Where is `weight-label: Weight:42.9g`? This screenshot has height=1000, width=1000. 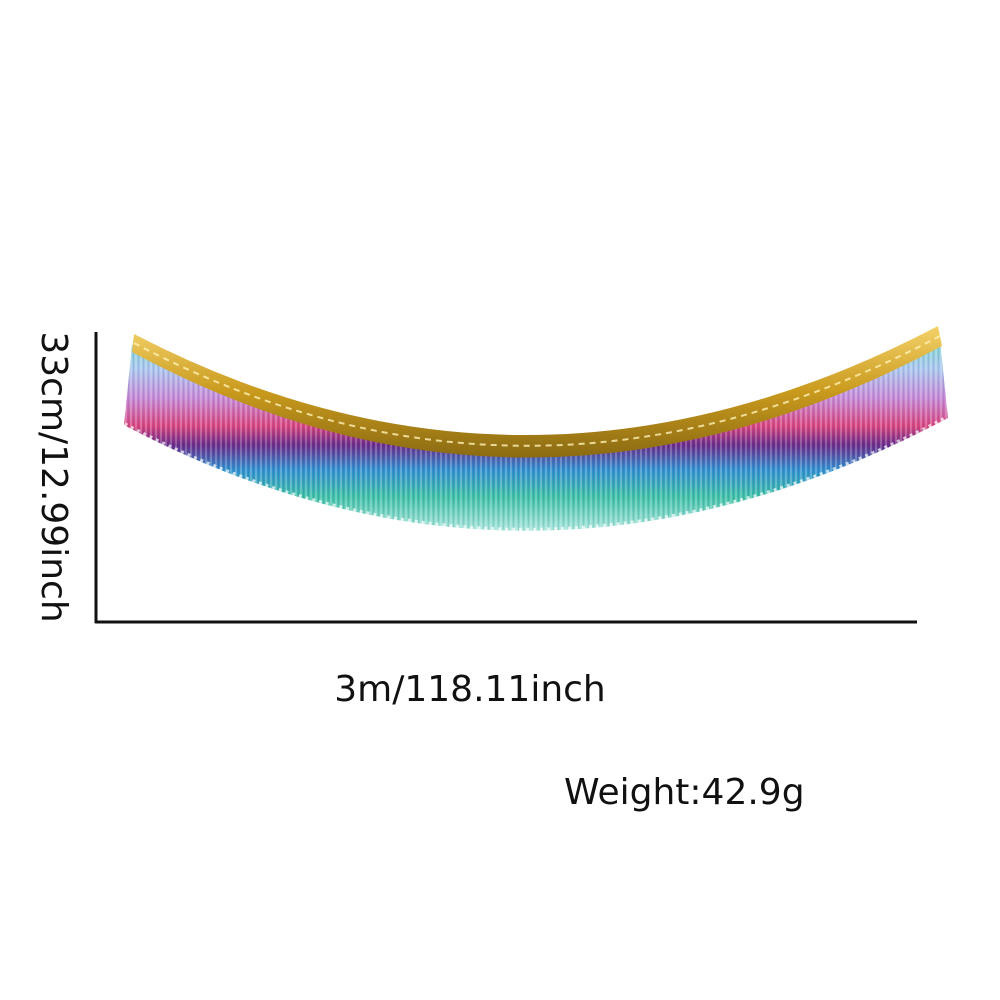 weight-label: Weight:42.9g is located at coordinates (684, 792).